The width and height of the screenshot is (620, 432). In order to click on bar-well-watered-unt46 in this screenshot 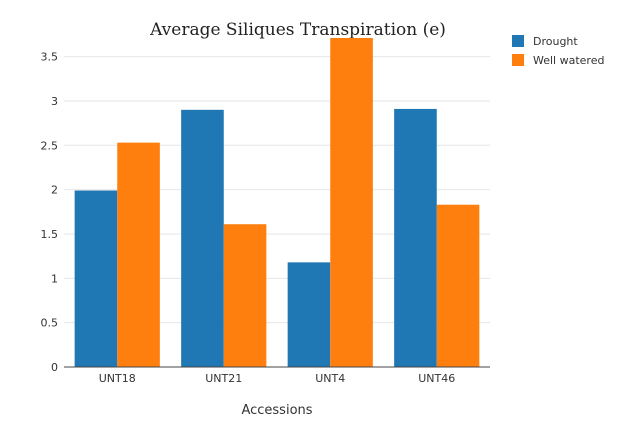, I will do `click(458, 285)`.